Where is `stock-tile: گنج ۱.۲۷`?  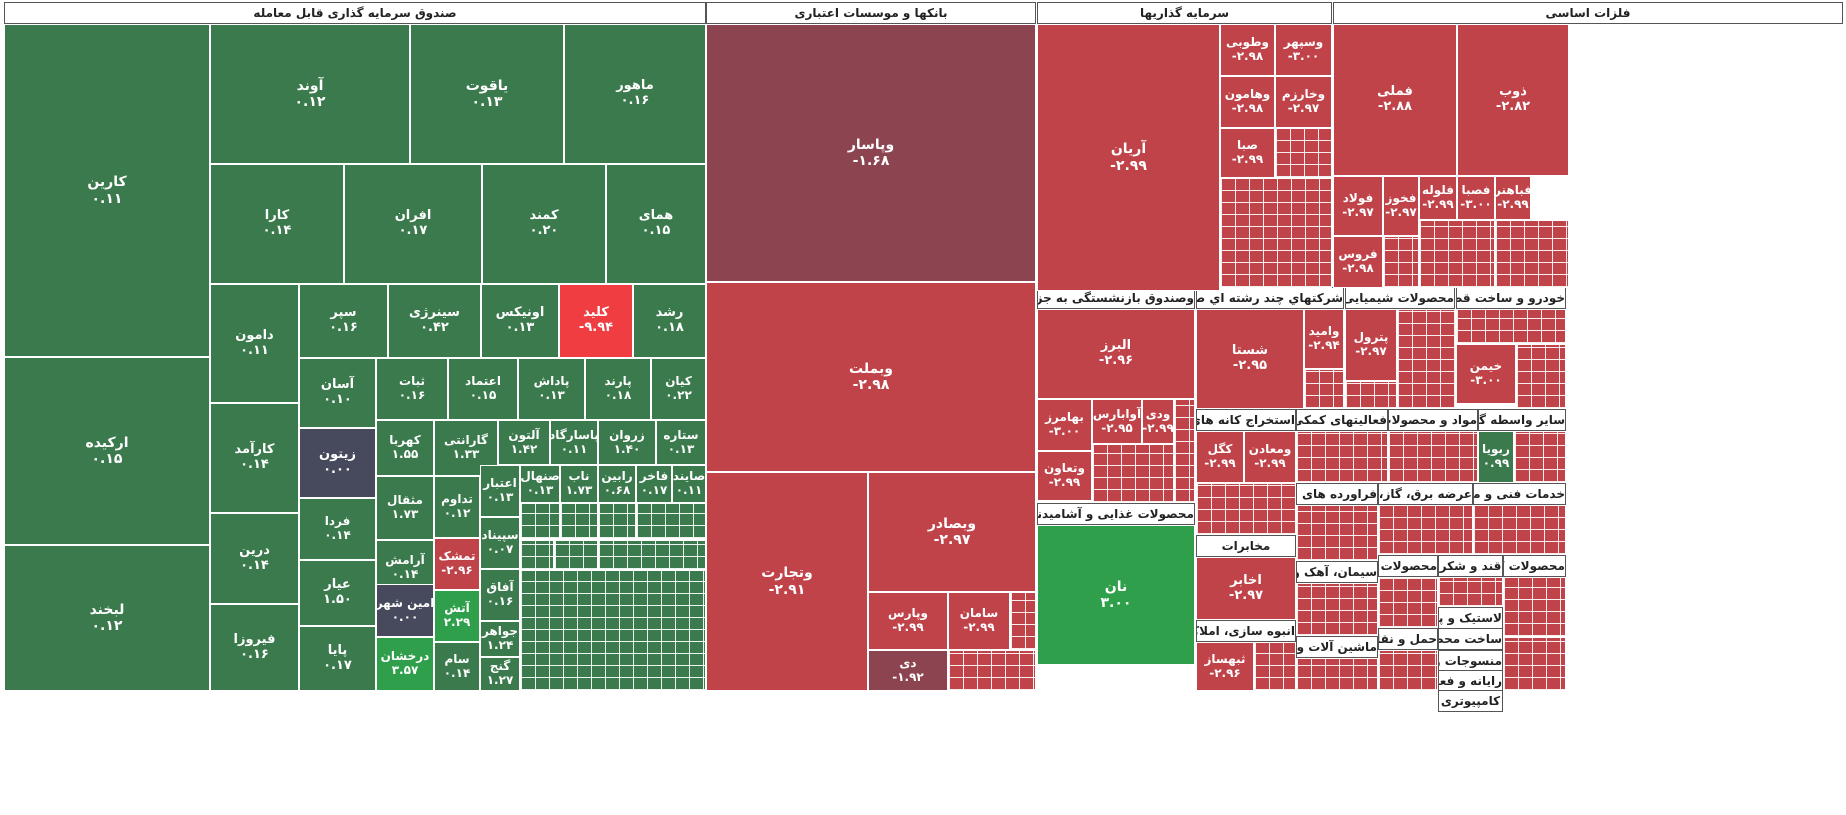 stock-tile: گنج ۱.۲۷ is located at coordinates (500, 674).